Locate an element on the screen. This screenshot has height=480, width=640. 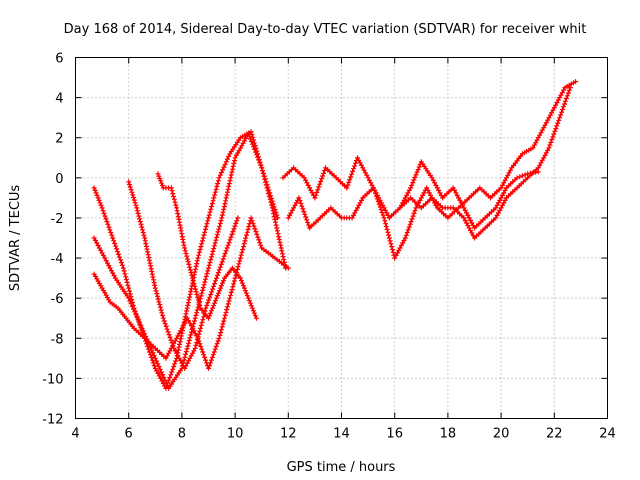
y-tick-label: -12 is located at coordinates (52, 420).